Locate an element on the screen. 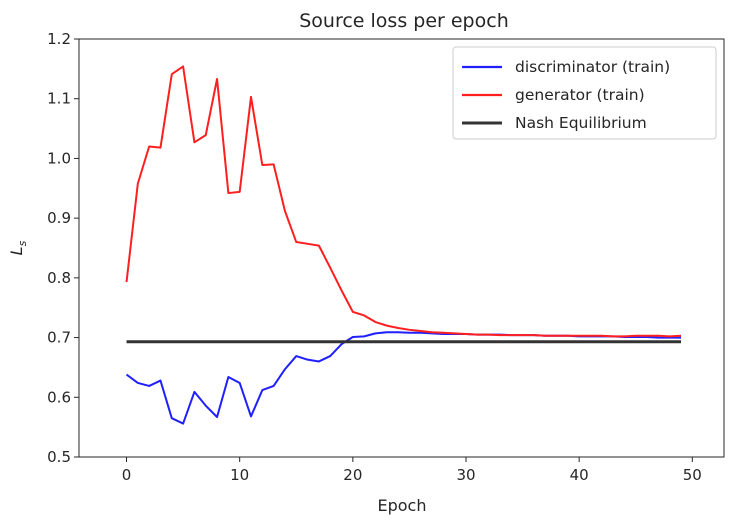 The image size is (735, 523). legend-box is located at coordinates (584, 93).